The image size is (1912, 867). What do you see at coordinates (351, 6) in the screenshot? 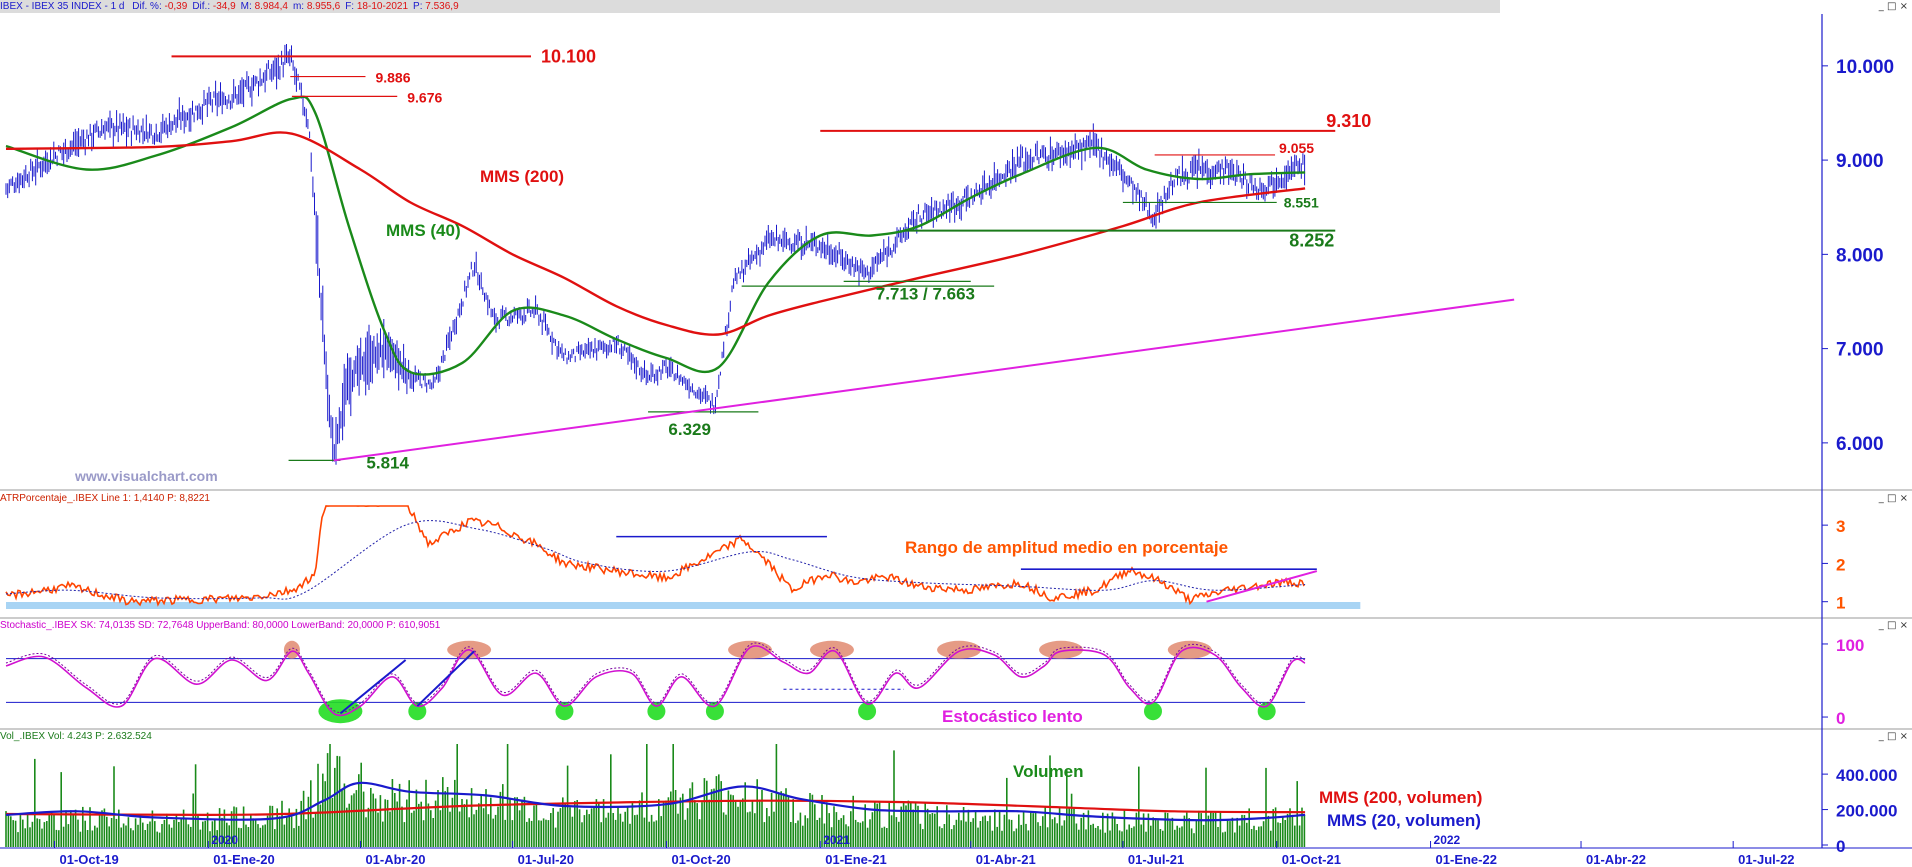
I see `header-readout-label: F:` at bounding box center [351, 6].